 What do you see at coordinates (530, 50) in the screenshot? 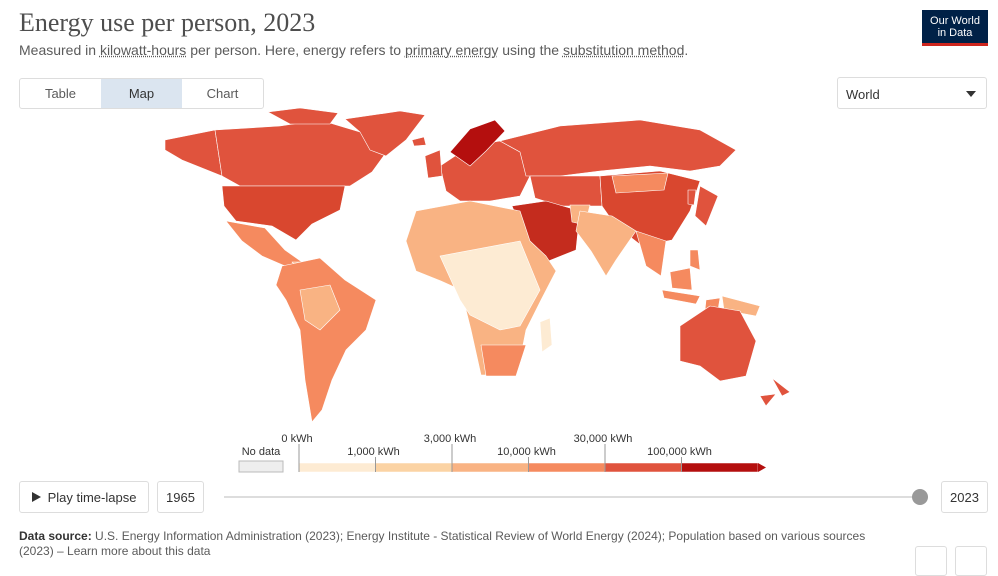
I see `subtitle-text: using the` at bounding box center [530, 50].